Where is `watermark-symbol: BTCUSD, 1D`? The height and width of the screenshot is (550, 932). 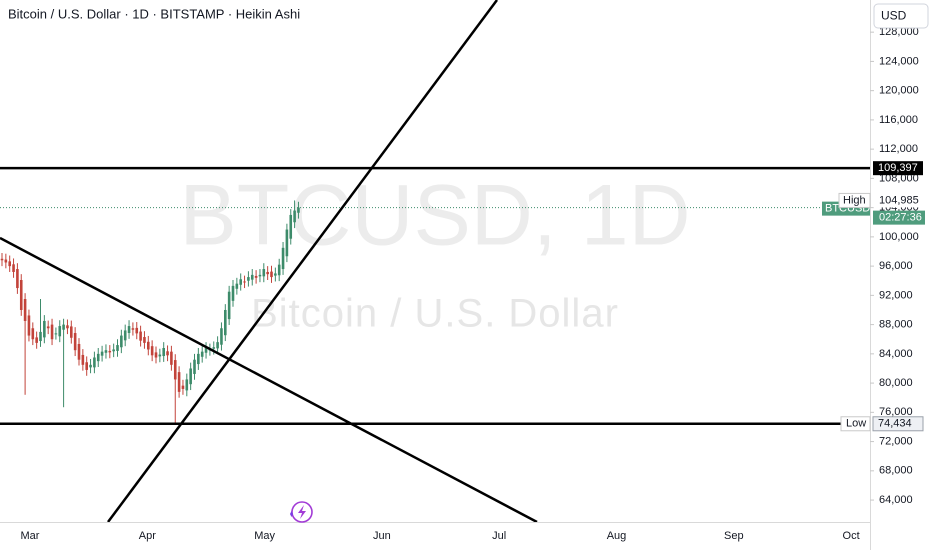
watermark-symbol: BTCUSD, 1D is located at coordinates (434, 216).